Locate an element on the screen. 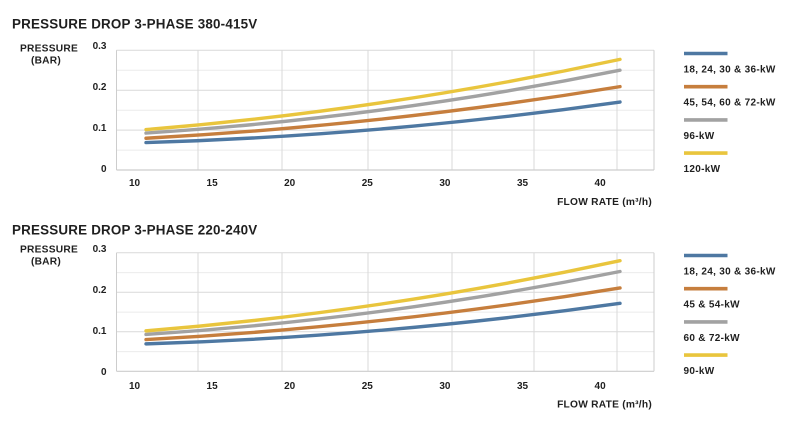 The height and width of the screenshot is (424, 800). svg-text: 60 & 72-kW is located at coordinates (712, 338).